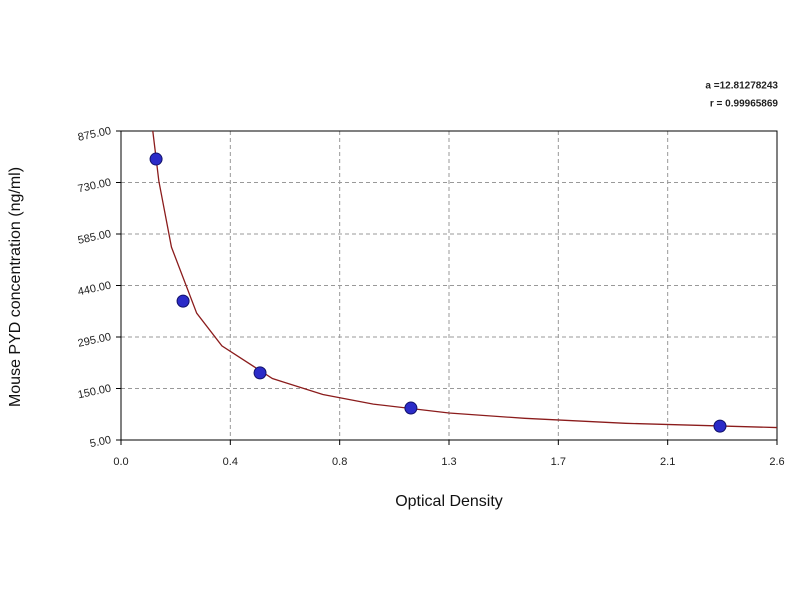 The width and height of the screenshot is (800, 600). Describe the element at coordinates (558, 462) in the screenshot. I see `x-tick-label: 1.7` at that location.